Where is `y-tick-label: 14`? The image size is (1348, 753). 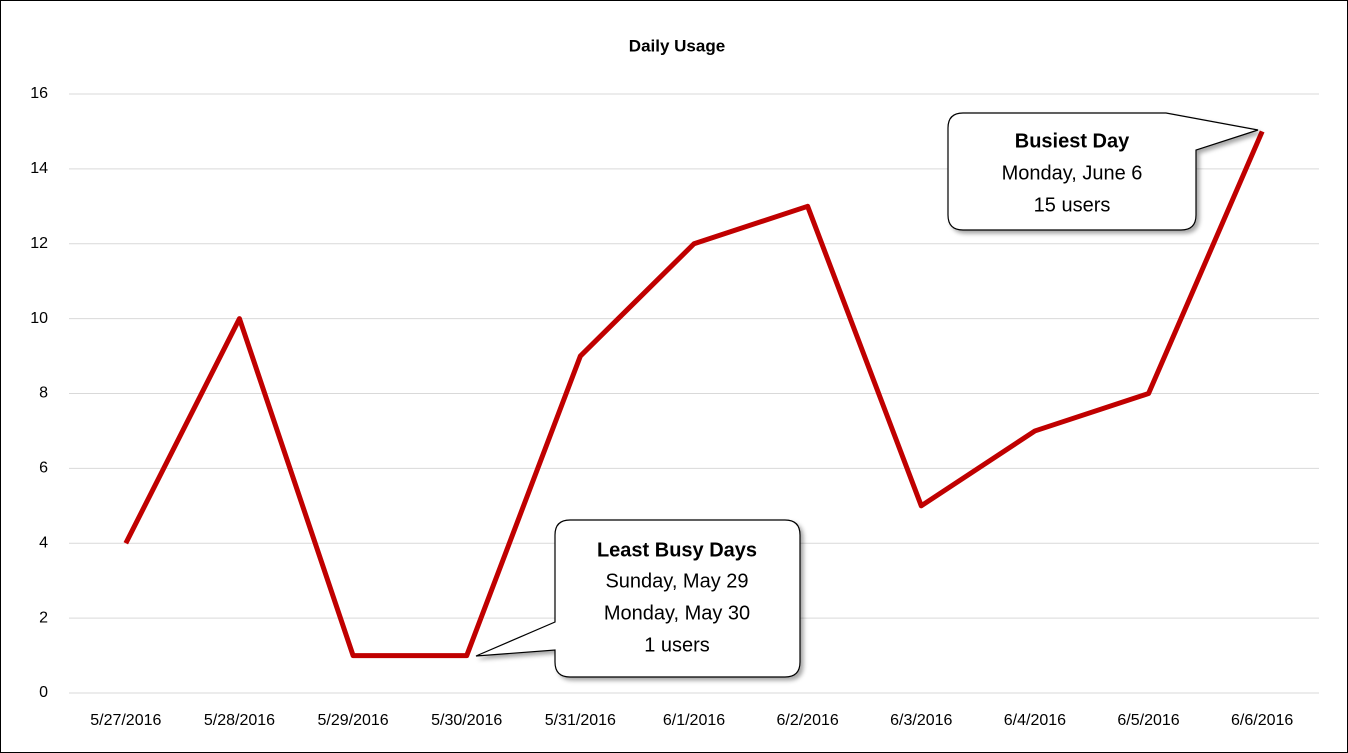
y-tick-label: 14 is located at coordinates (39, 168).